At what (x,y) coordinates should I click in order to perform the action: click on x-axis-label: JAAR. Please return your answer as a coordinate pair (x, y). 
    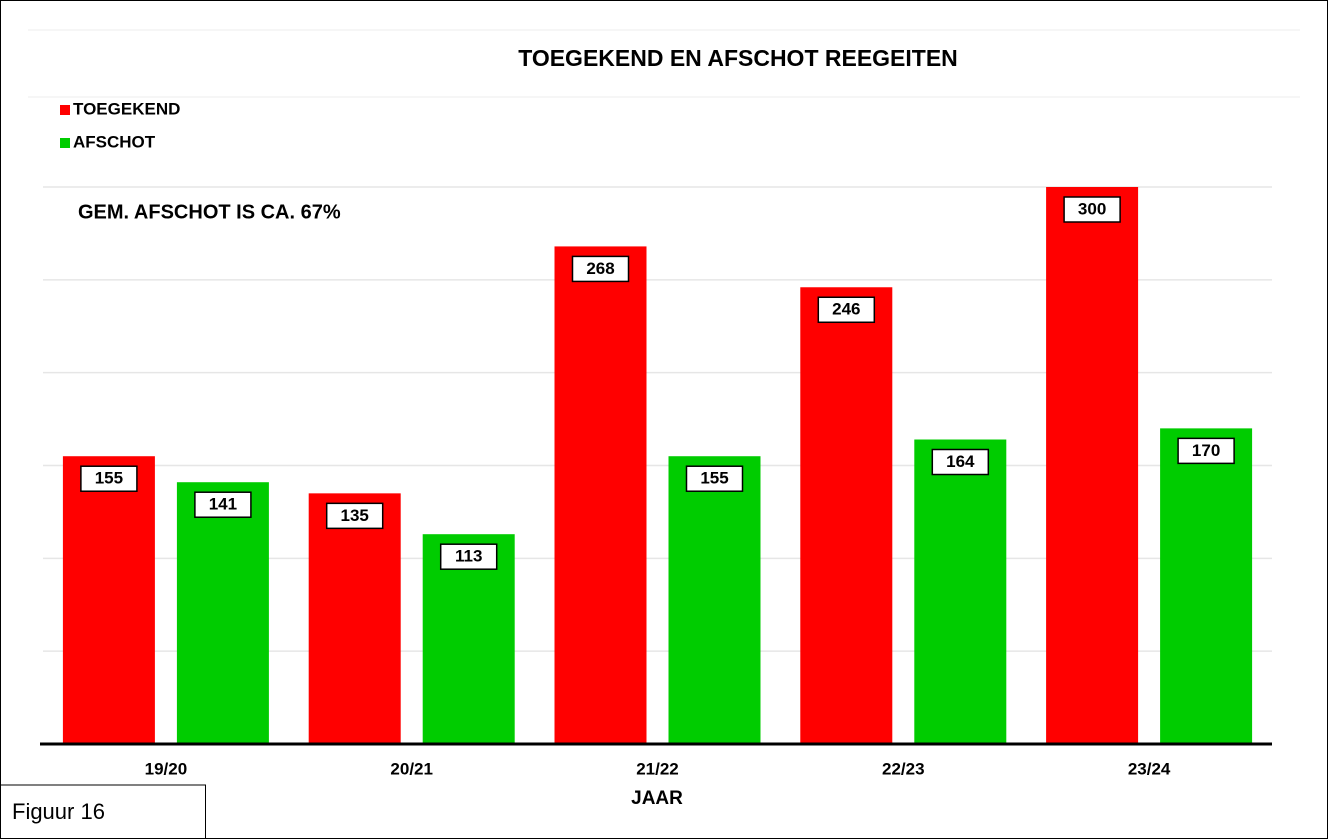
    Looking at the image, I should click on (657, 798).